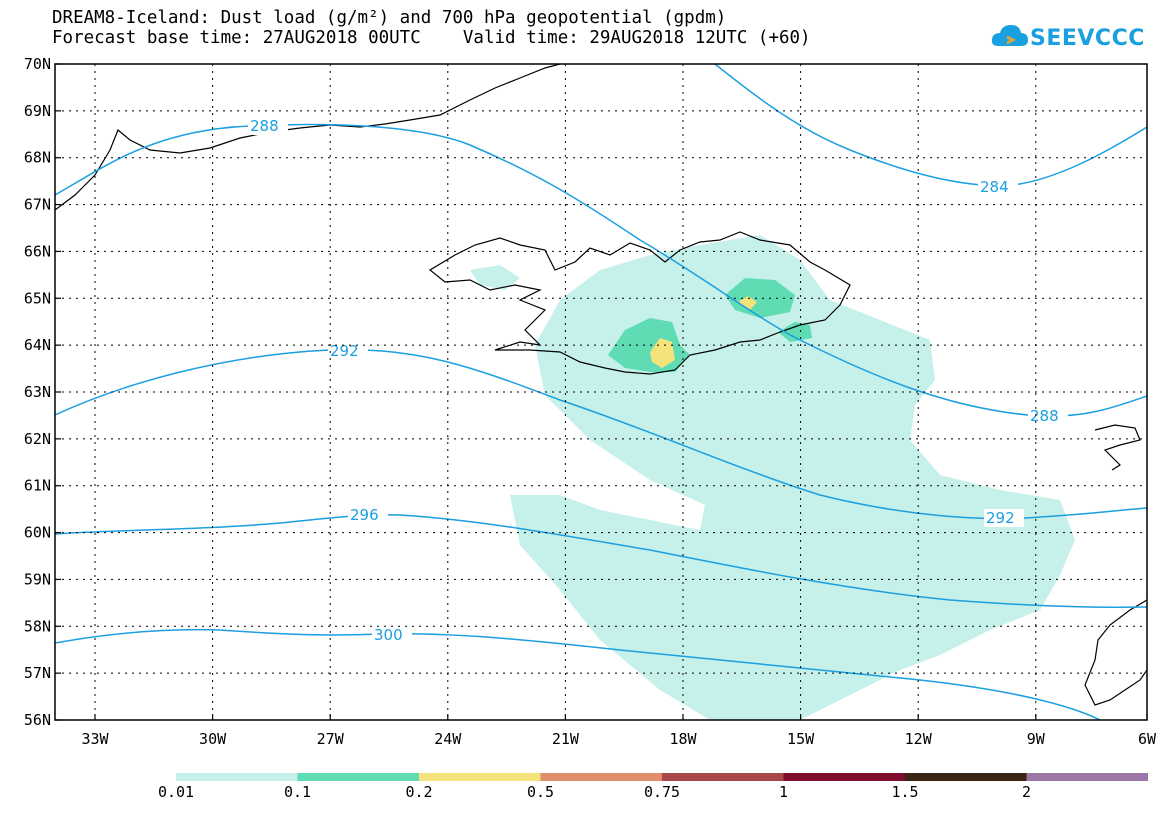 The height and width of the screenshot is (815, 1175). I want to click on longitude-label: 12W, so click(919, 739).